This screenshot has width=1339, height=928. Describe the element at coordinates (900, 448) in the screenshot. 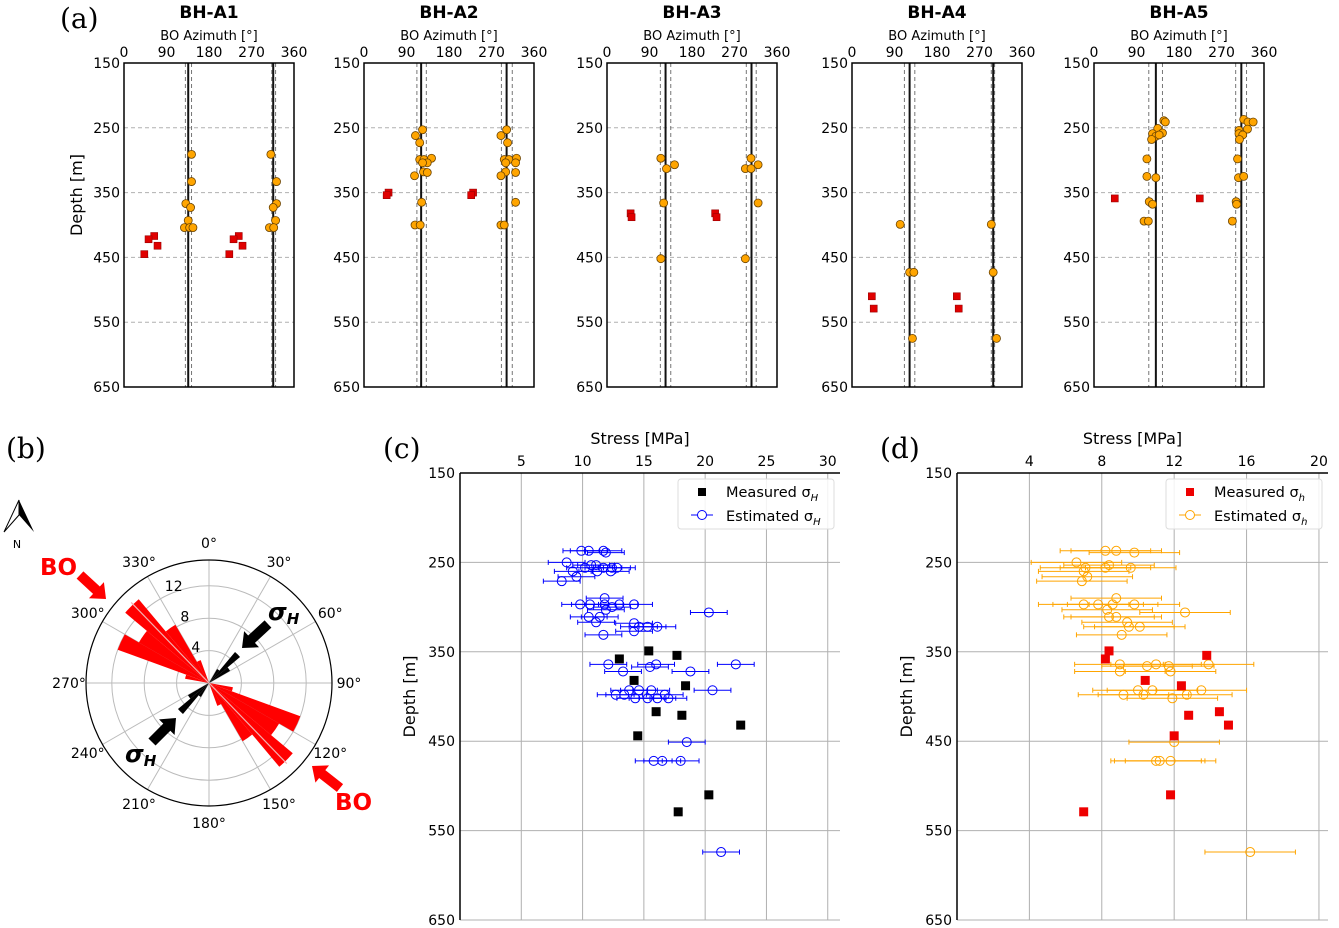

I see `panel-label-d: (d)` at that location.